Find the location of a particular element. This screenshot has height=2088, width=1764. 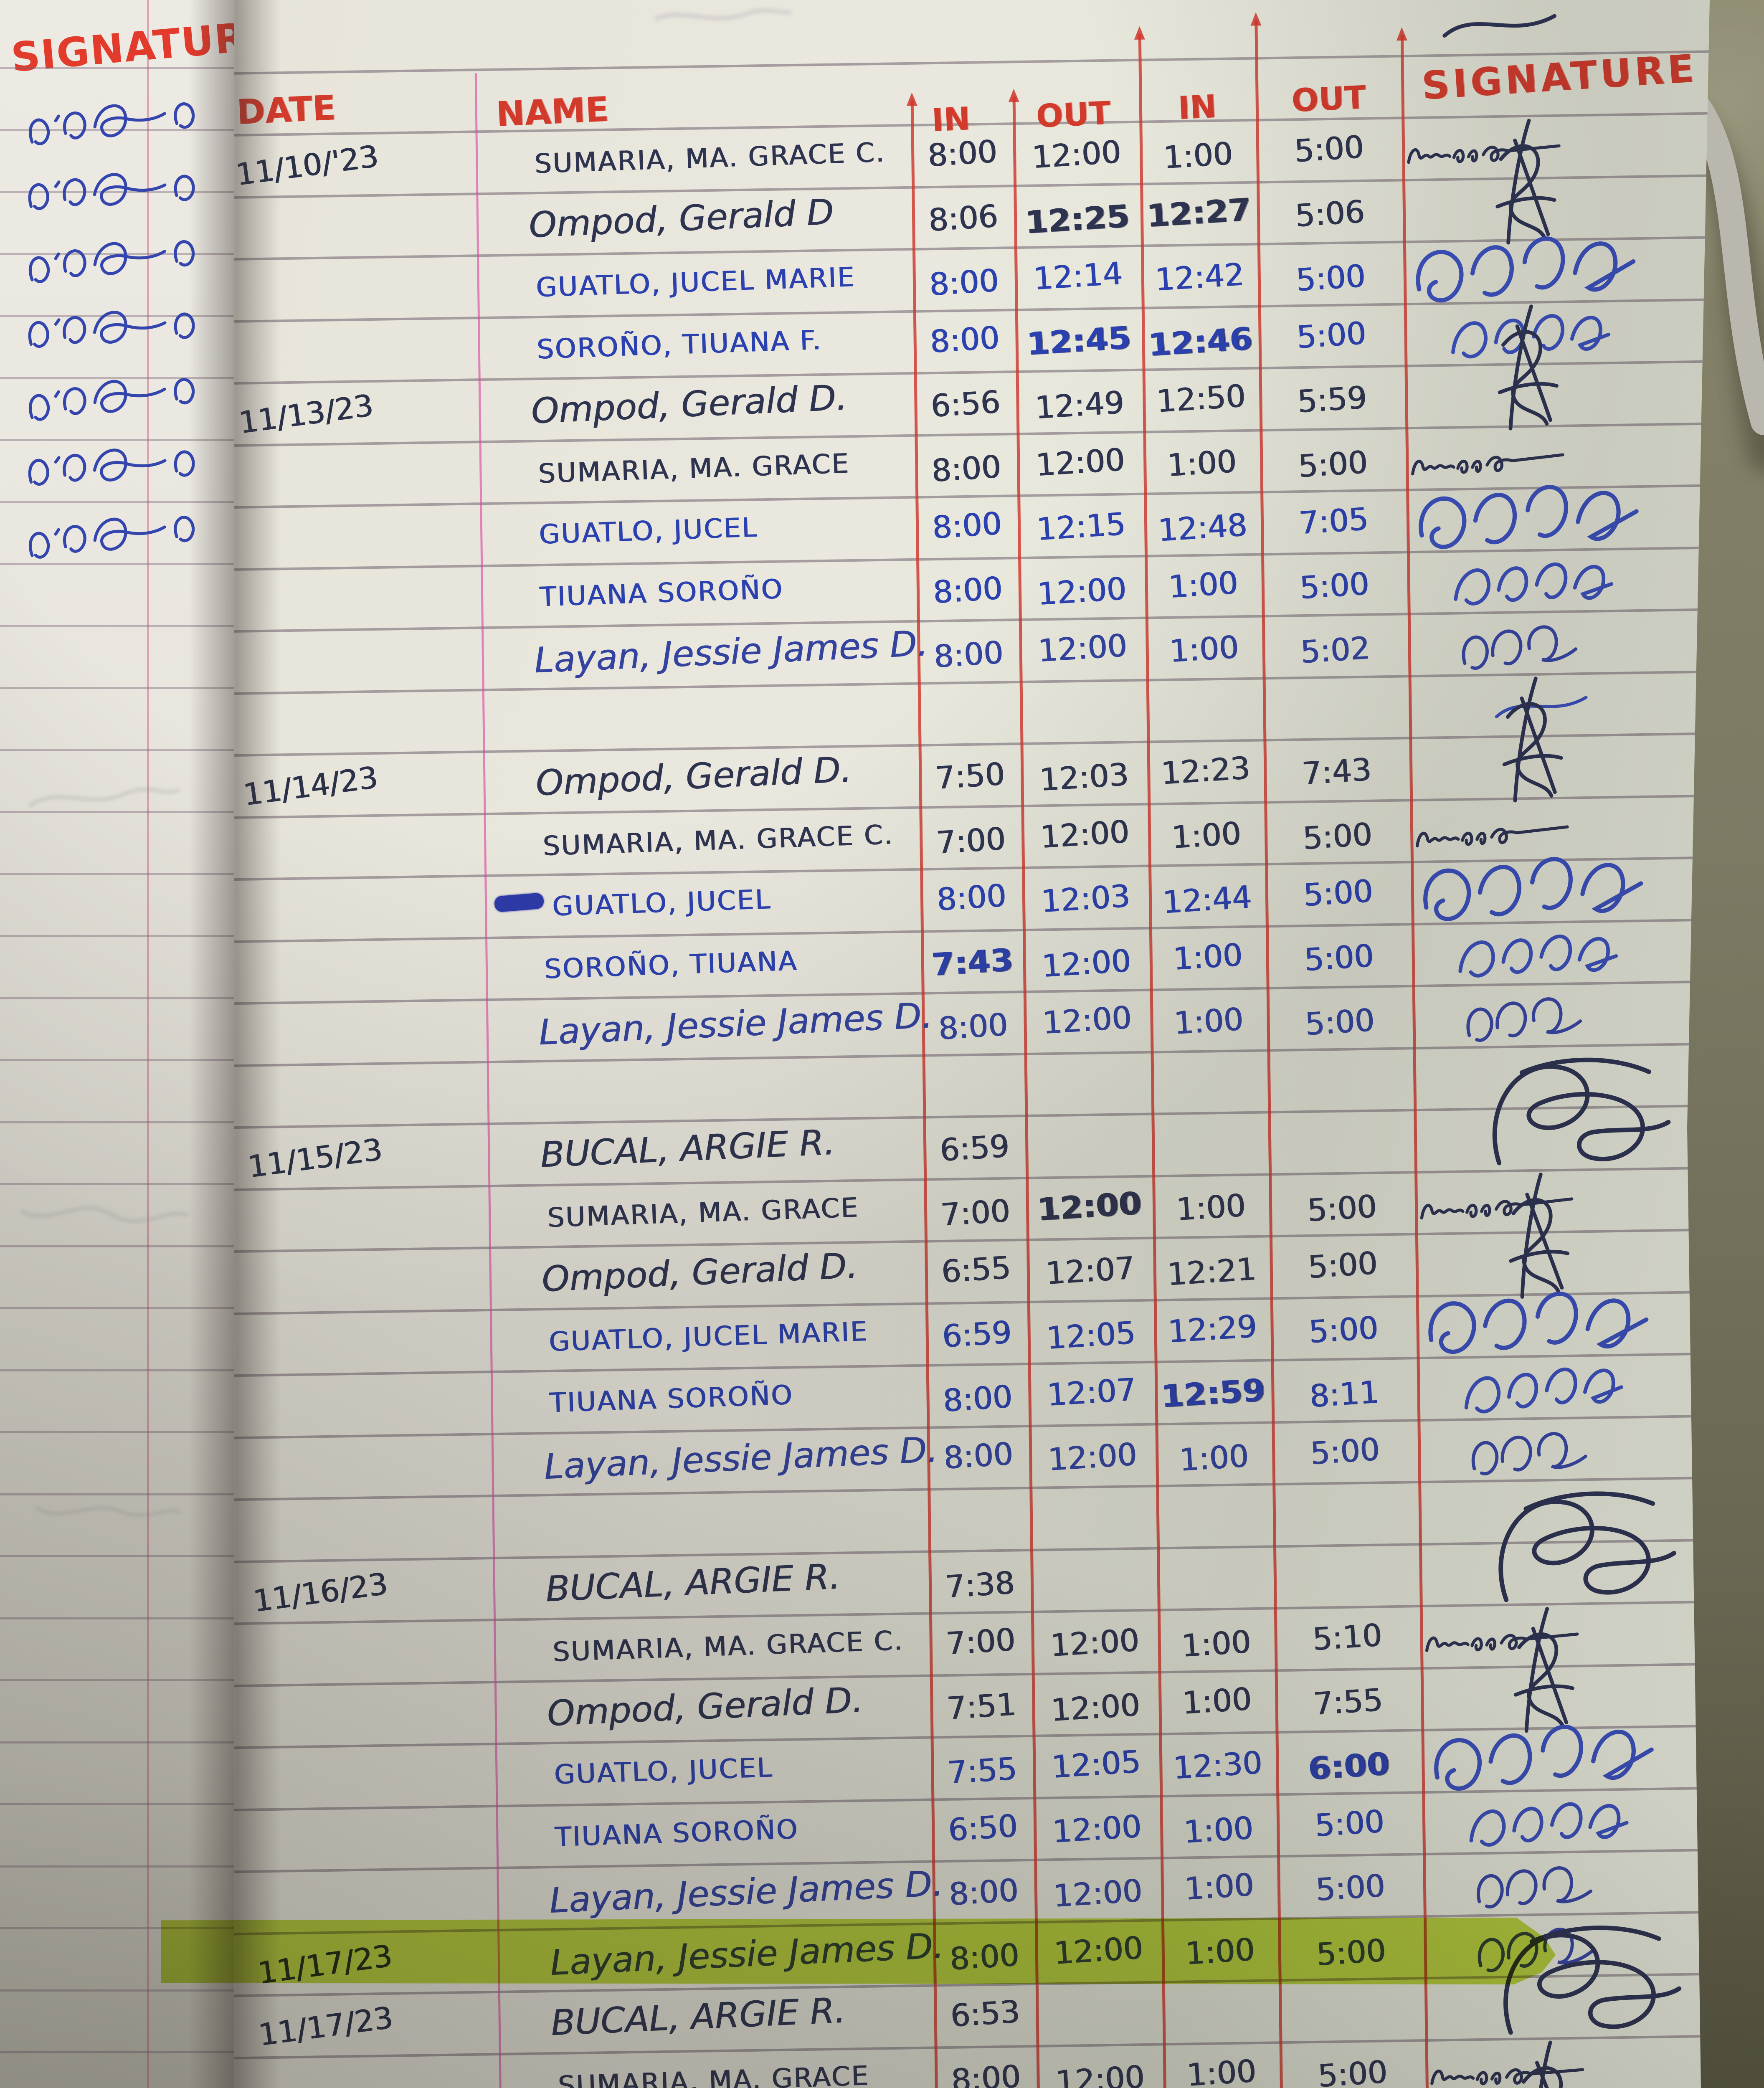

time-cell: 12:14 is located at coordinates (1077, 276).